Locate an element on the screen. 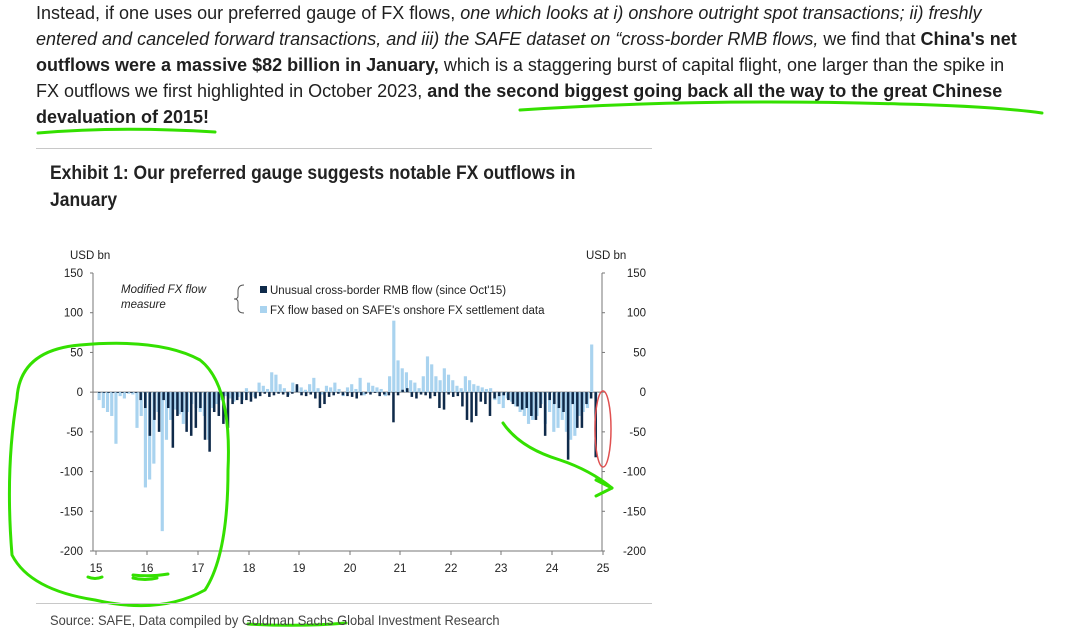 The image size is (1073, 638). x-tick-label: 20 is located at coordinates (350, 569).